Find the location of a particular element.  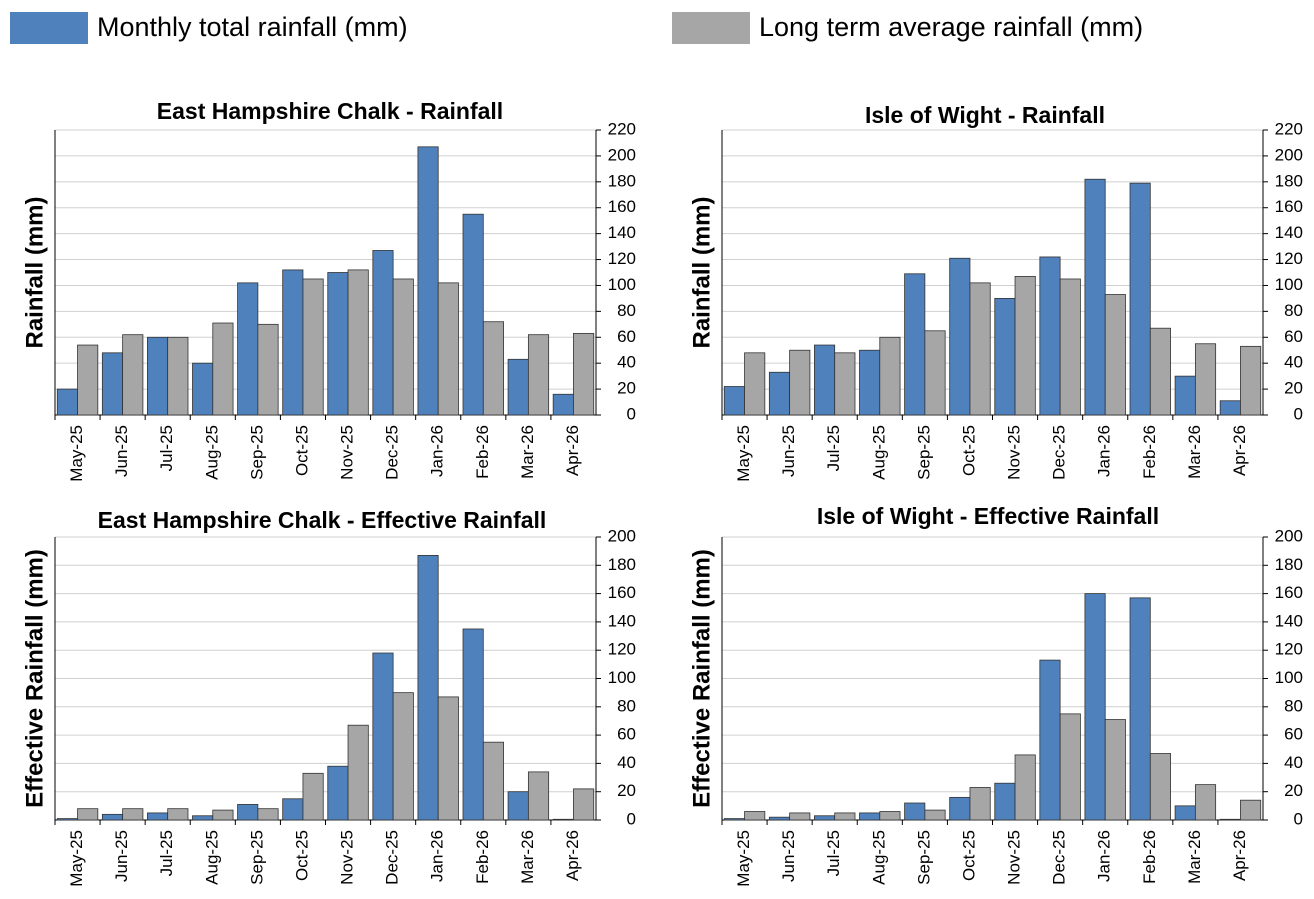

y-tick-label: 140 is located at coordinates (622, 620).